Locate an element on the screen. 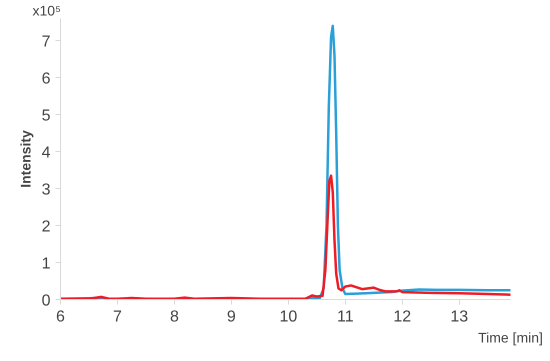  y-axis-title: Intensity is located at coordinates (26, 159).